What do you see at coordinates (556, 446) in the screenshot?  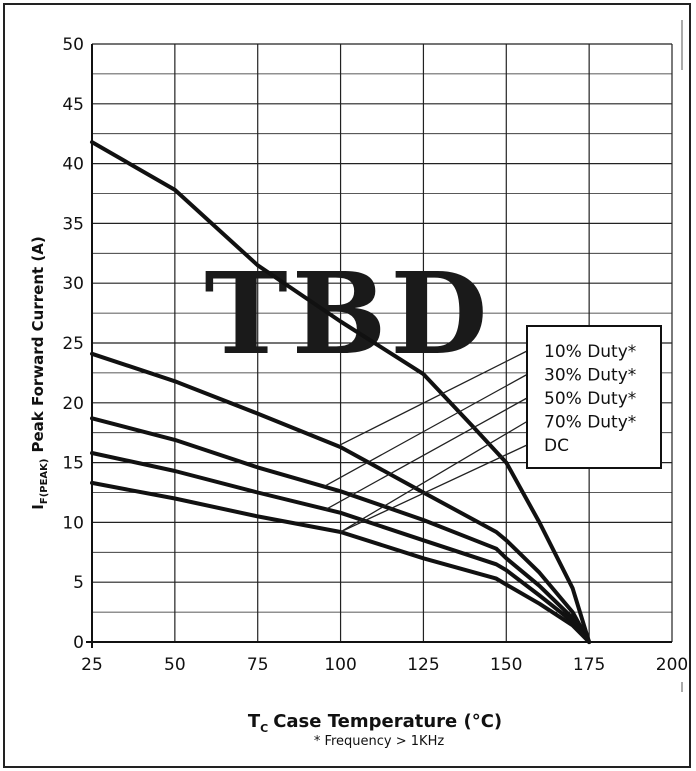 I see `legend-entry: DC` at bounding box center [556, 446].